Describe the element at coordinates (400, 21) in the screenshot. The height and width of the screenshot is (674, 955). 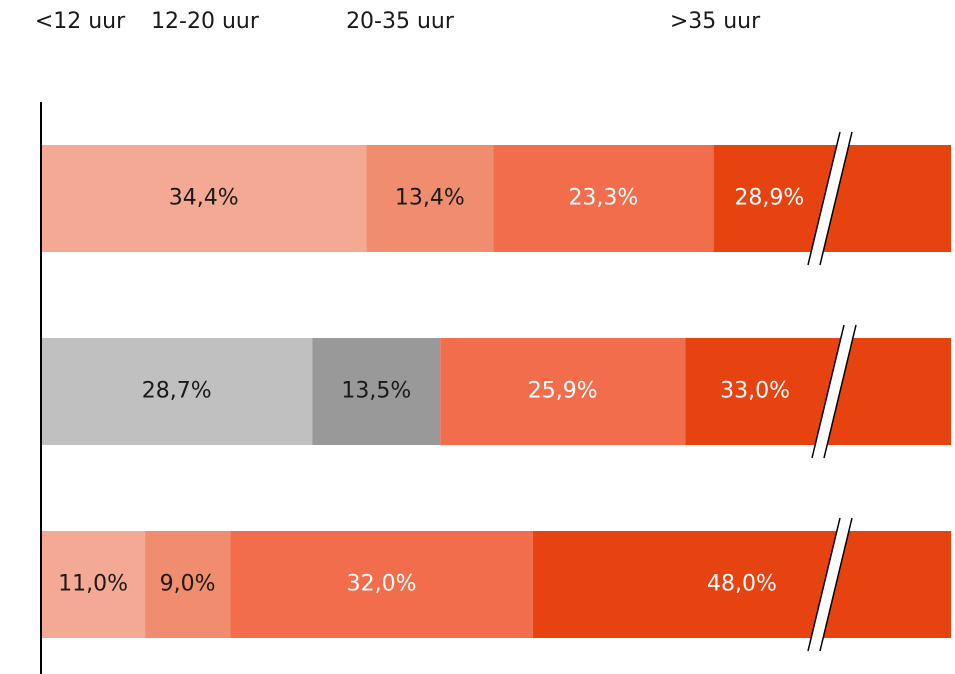
I see `legend-label: 20-35 uur` at that location.